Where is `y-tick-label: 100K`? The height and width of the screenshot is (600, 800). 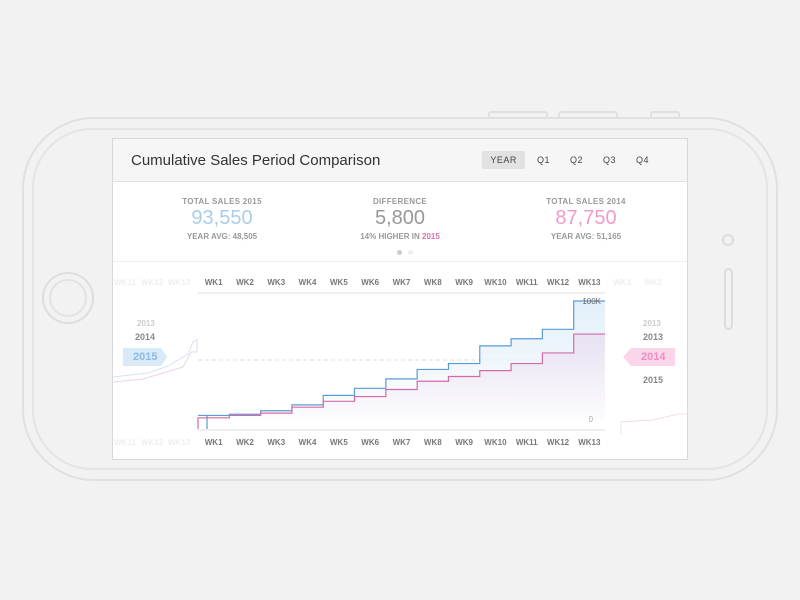 y-tick-label: 100K is located at coordinates (591, 301).